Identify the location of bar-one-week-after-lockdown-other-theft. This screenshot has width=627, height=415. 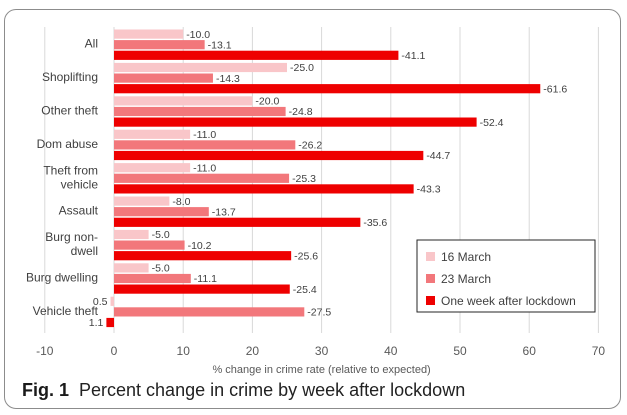
(295, 122).